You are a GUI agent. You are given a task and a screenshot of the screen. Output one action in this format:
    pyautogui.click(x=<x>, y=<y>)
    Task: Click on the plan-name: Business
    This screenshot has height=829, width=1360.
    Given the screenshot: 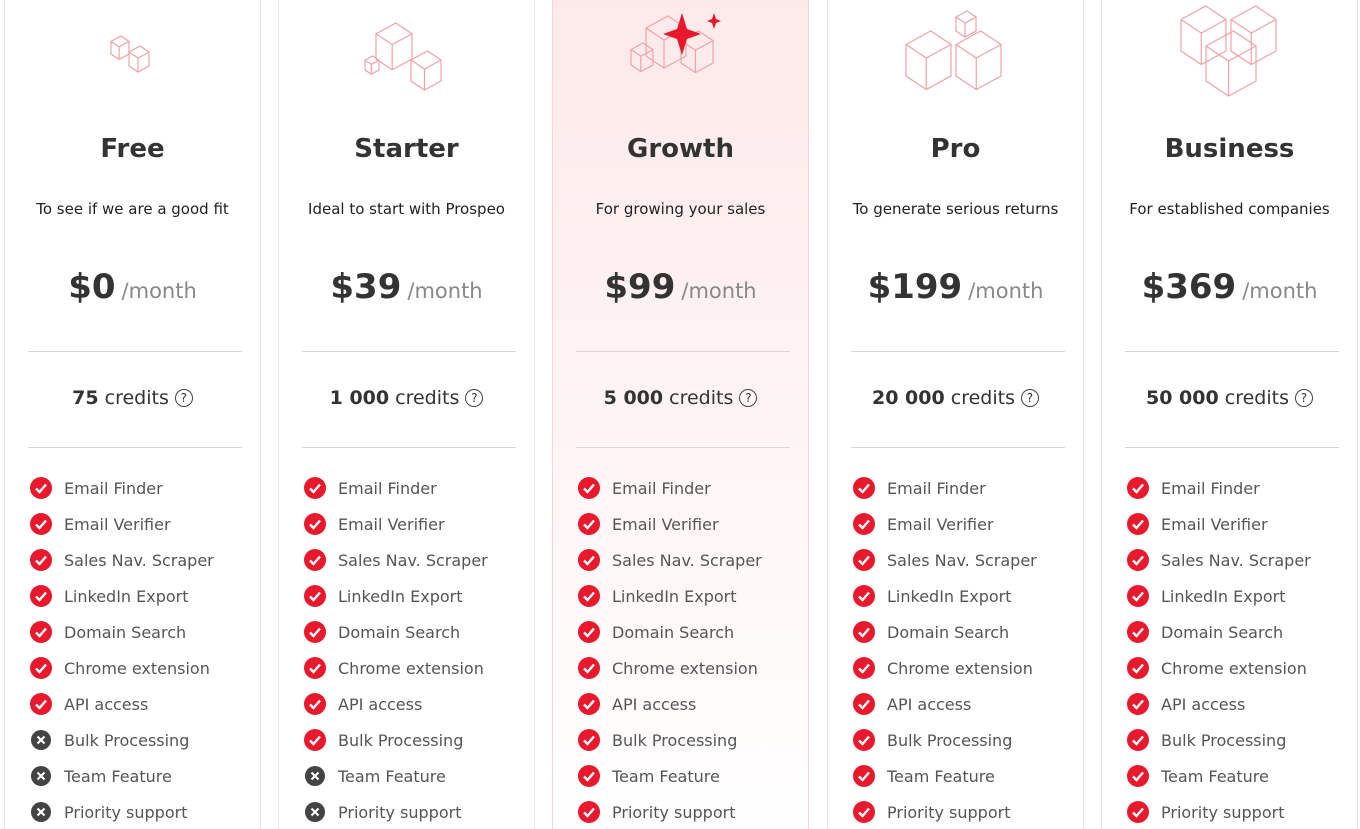 What is the action you would take?
    pyautogui.click(x=1229, y=149)
    